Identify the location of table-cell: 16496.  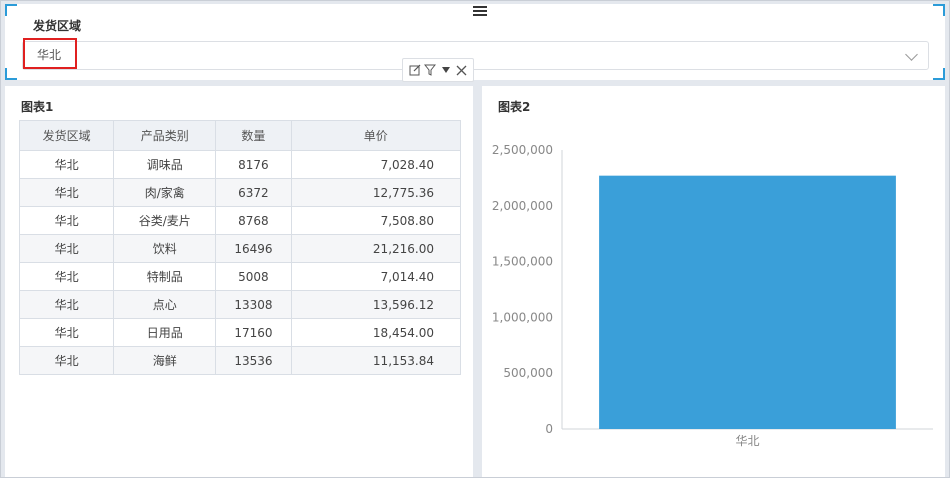
(253, 248).